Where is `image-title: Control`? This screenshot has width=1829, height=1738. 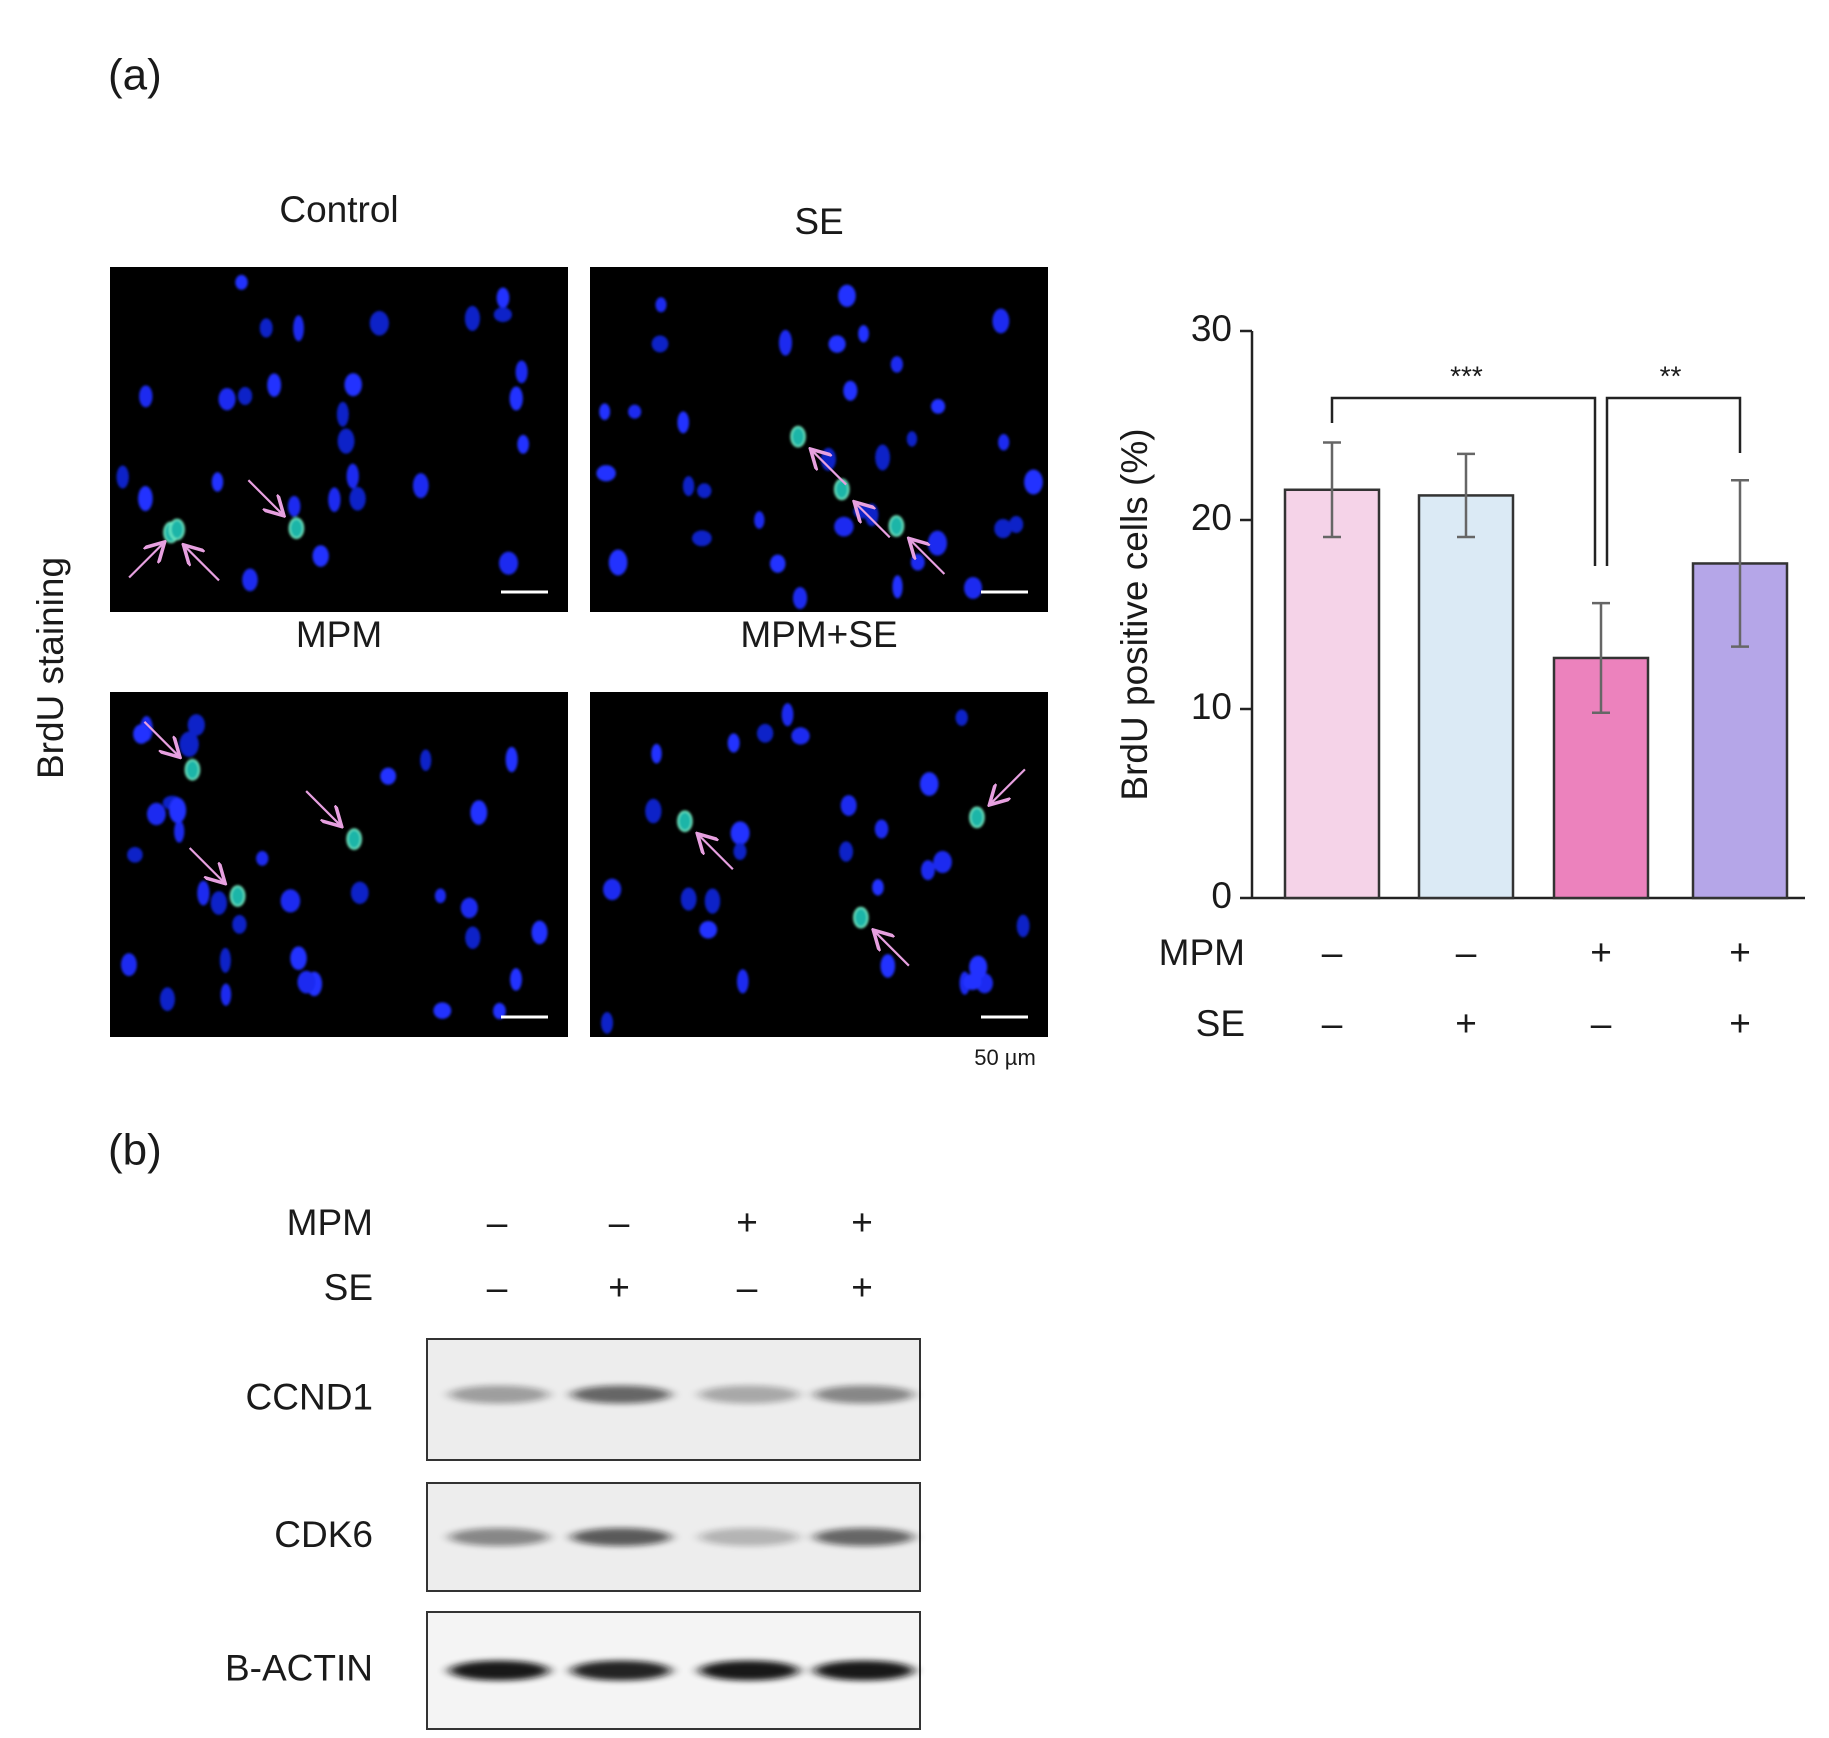
image-title: Control is located at coordinates (338, 209).